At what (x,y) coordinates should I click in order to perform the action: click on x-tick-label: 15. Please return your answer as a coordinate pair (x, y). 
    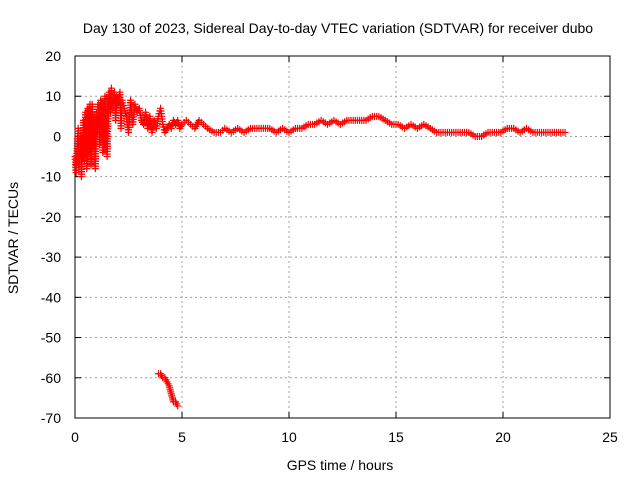
    Looking at the image, I should click on (396, 437).